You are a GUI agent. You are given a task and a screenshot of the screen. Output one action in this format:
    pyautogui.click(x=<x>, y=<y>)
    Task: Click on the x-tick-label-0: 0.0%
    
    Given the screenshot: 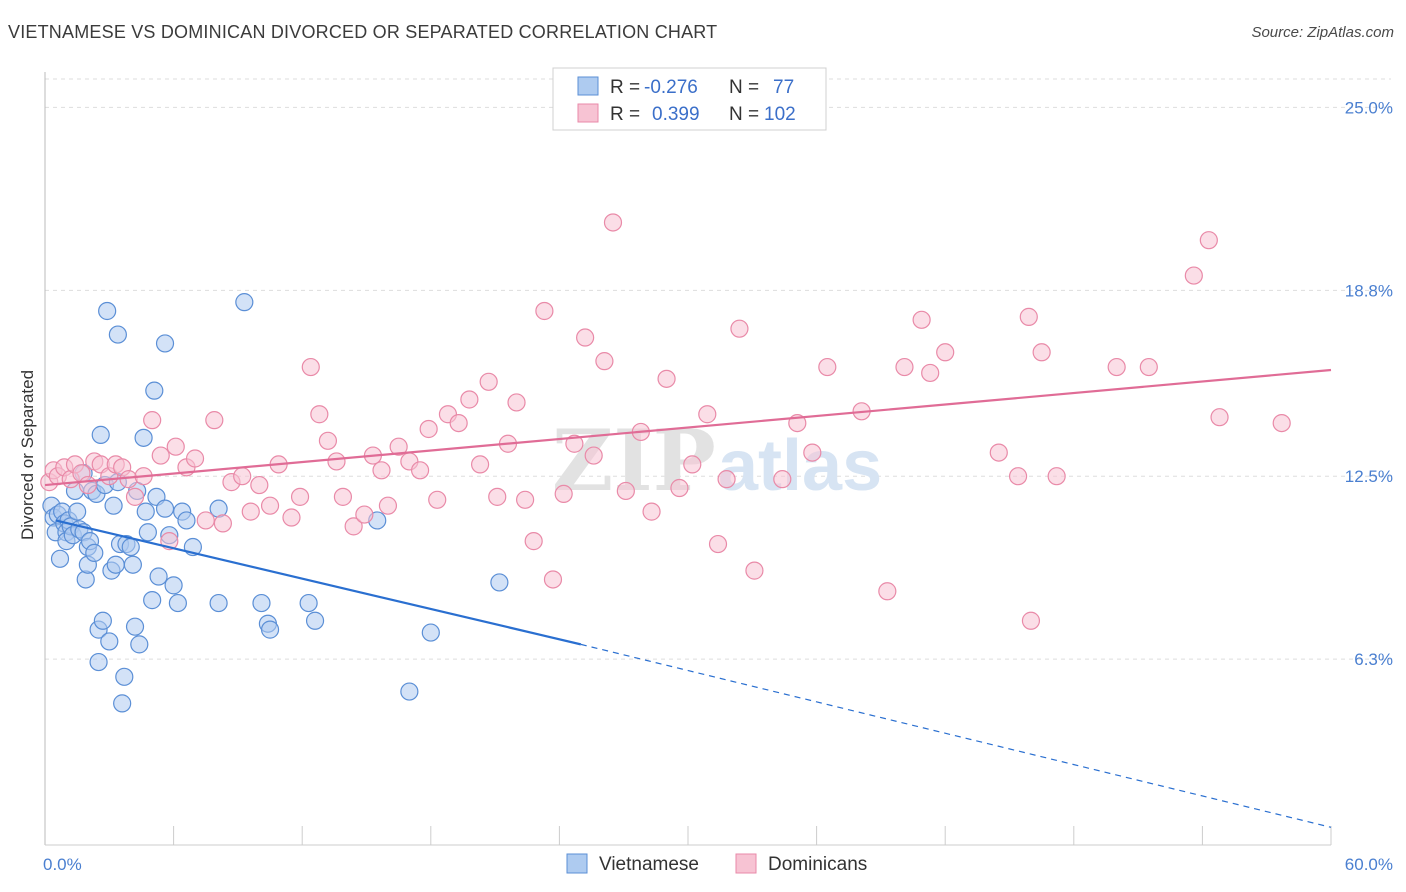 What is the action you would take?
    pyautogui.click(x=62, y=864)
    